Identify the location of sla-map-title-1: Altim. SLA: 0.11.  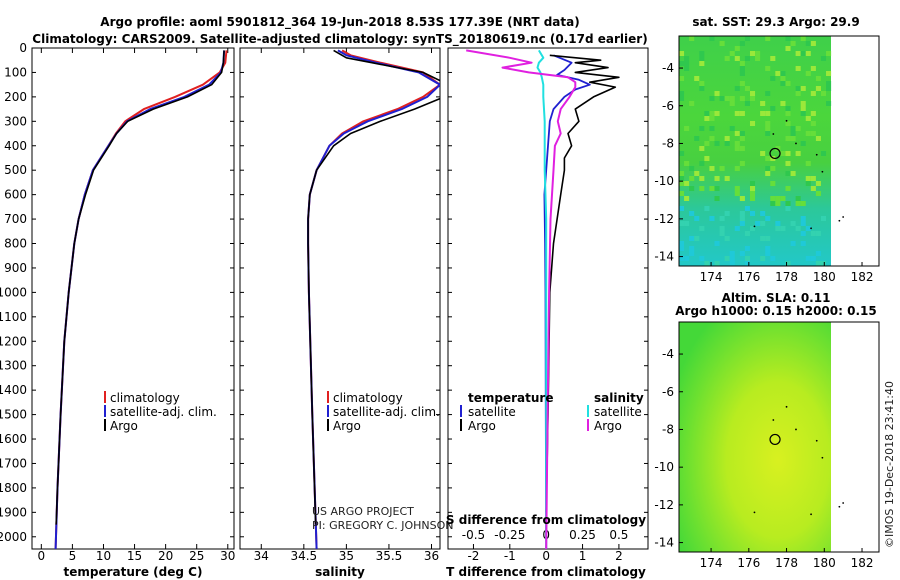
(776, 298).